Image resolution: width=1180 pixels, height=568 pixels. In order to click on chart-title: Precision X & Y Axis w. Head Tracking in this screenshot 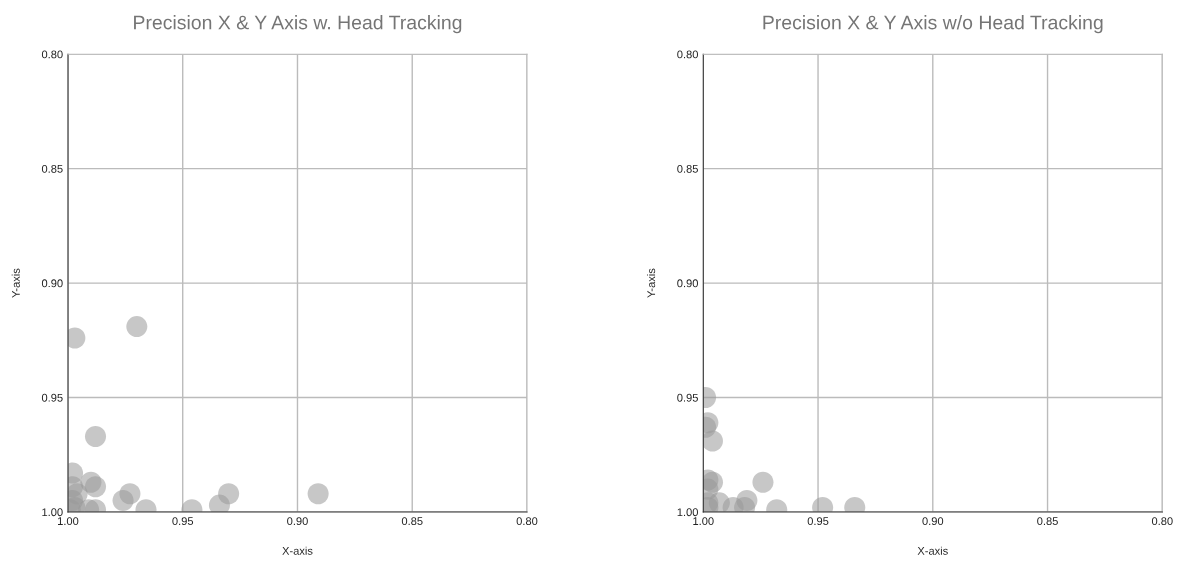, I will do `click(298, 24)`.